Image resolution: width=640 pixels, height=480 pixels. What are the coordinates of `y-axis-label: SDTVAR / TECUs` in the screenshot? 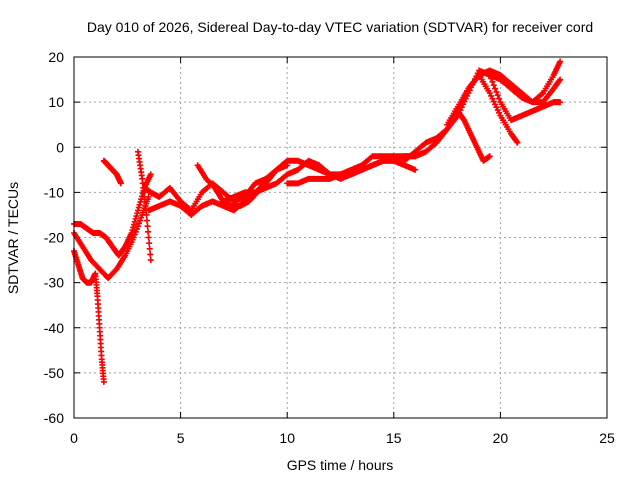 It's located at (13, 238).